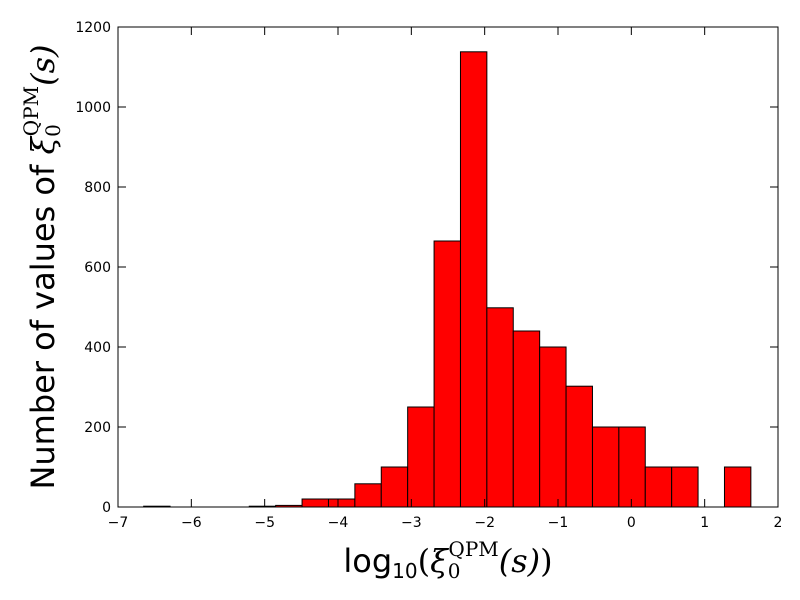 The image size is (800, 600). I want to click on y-label-arg: (s), so click(43, 64).